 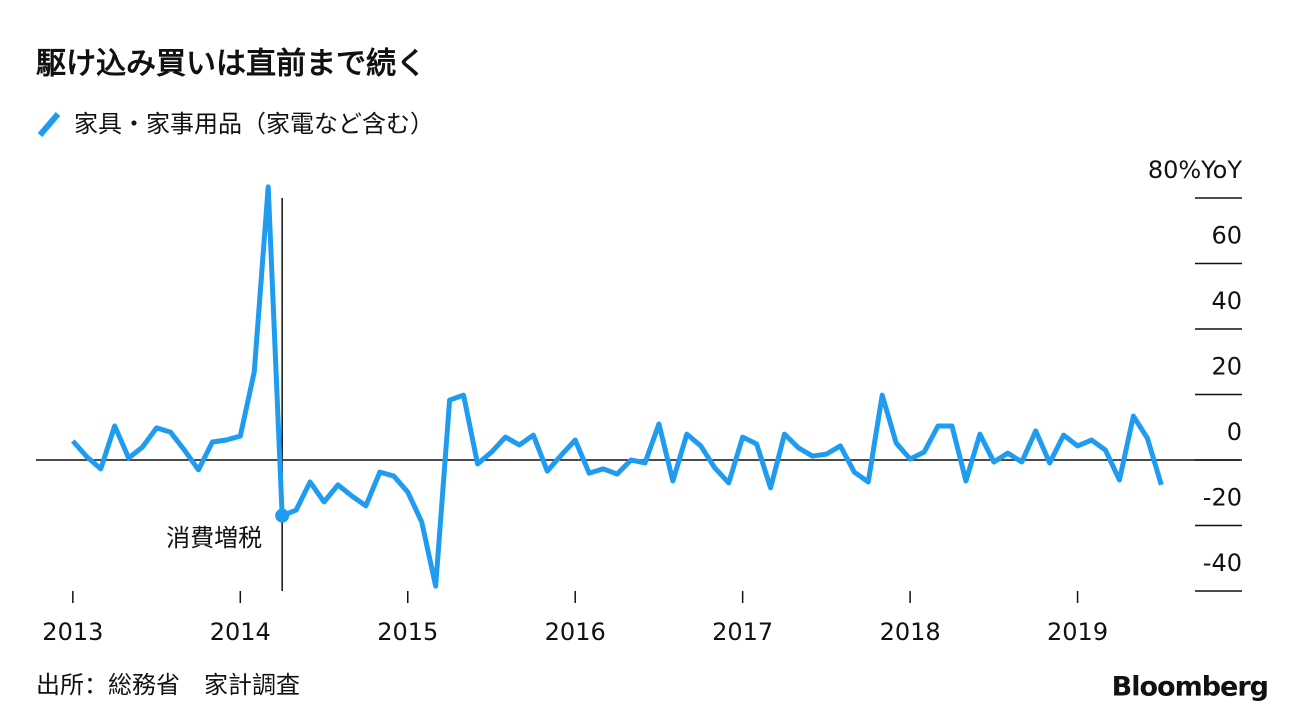 What do you see at coordinates (575, 632) in the screenshot?
I see `x-tick-label: 2016` at bounding box center [575, 632].